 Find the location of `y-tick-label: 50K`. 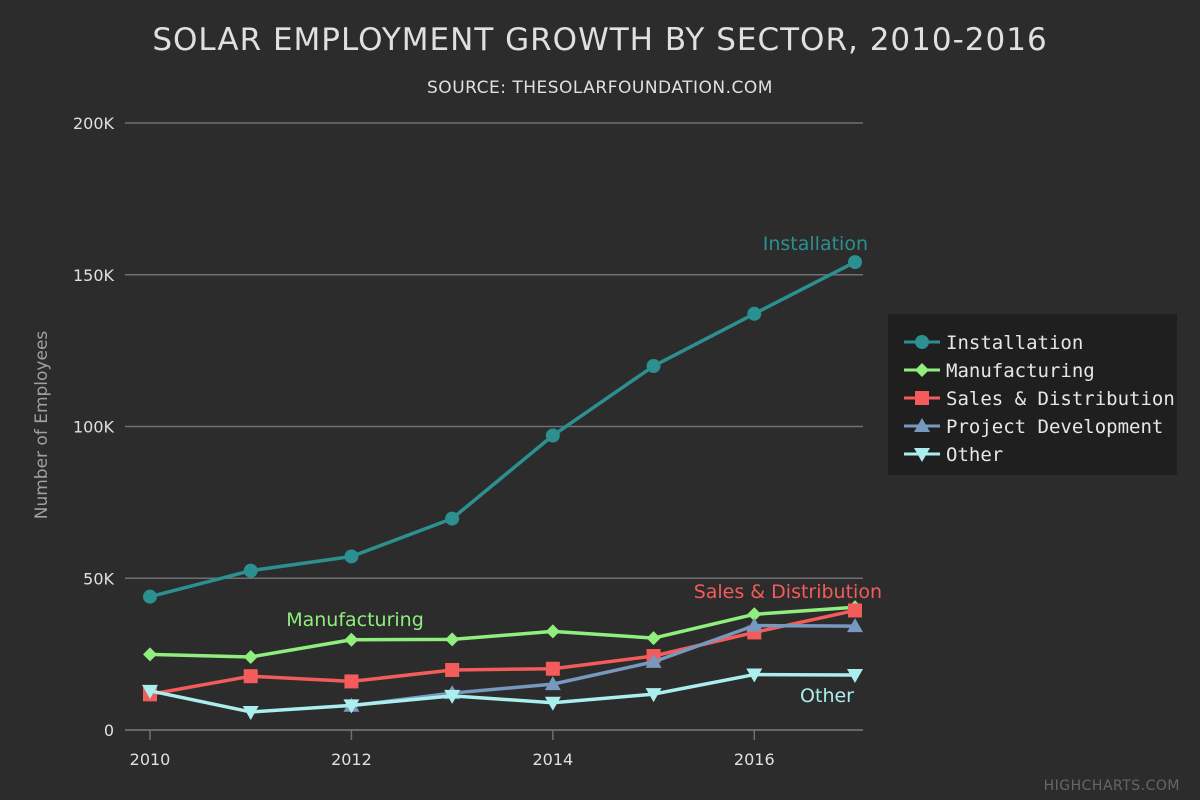

y-tick-label: 50K is located at coordinates (98, 578).